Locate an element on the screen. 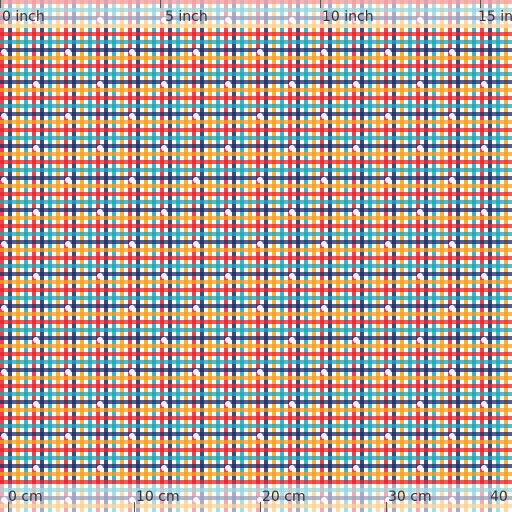 The image size is (512, 512). cm-label-0: 0 cm is located at coordinates (25, 497).